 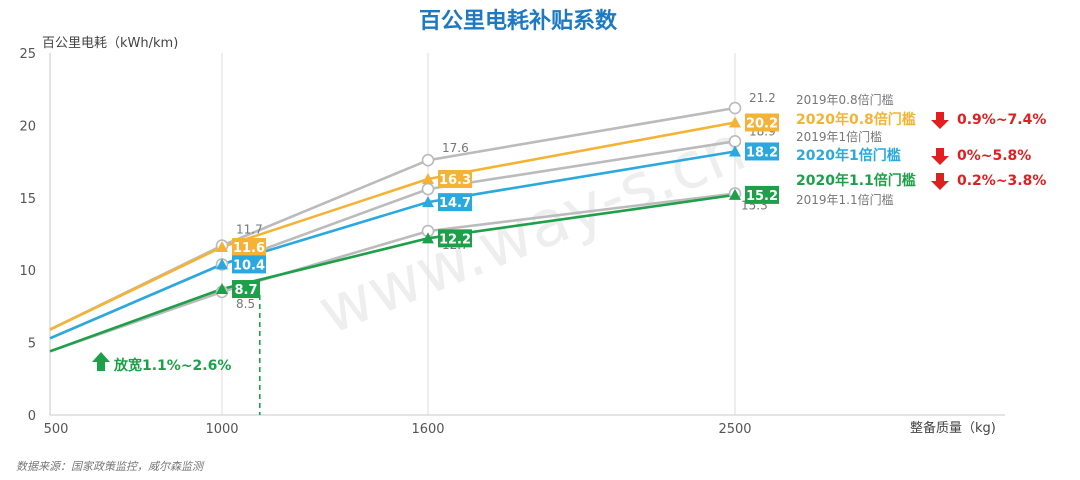 I want to click on series-name-label: 2019年0.8倍门槛, so click(x=845, y=99).